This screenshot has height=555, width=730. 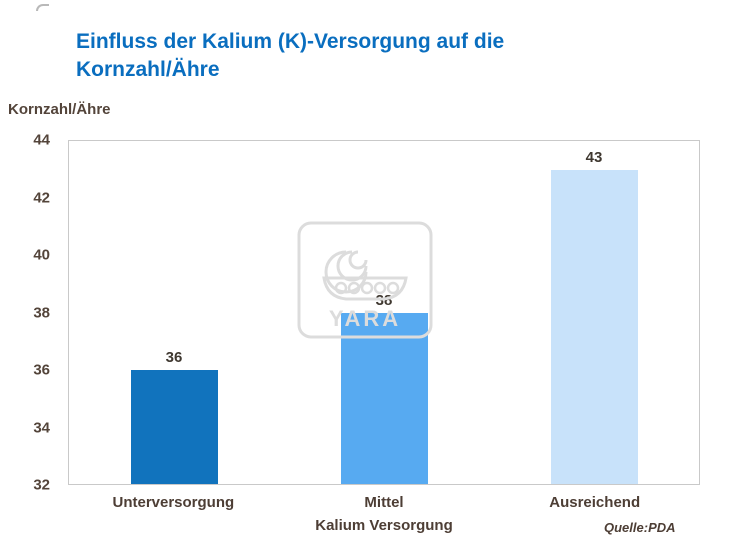 What do you see at coordinates (594, 157) in the screenshot?
I see `bar-value-label: 43` at bounding box center [594, 157].